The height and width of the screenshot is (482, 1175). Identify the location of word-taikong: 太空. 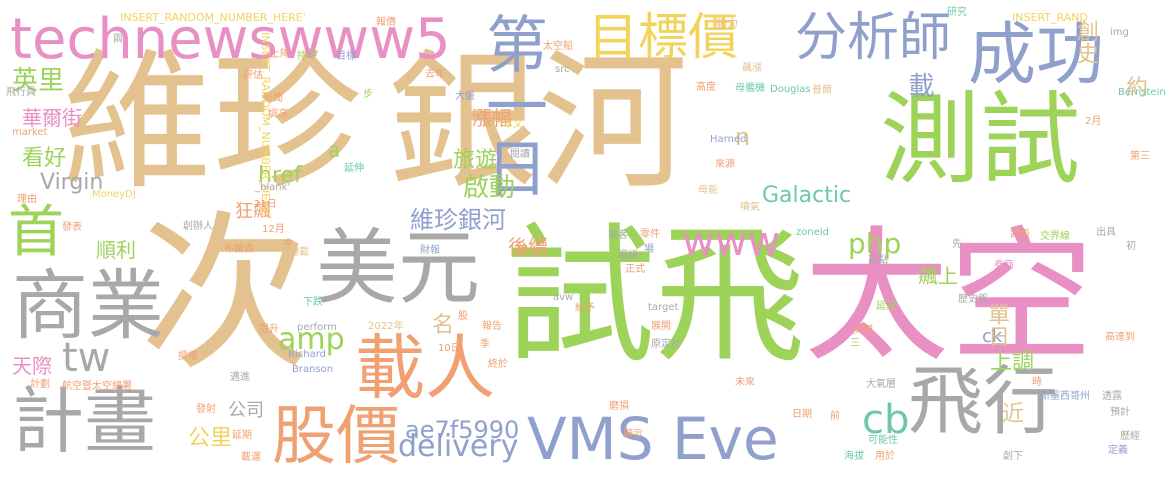
(949, 297).